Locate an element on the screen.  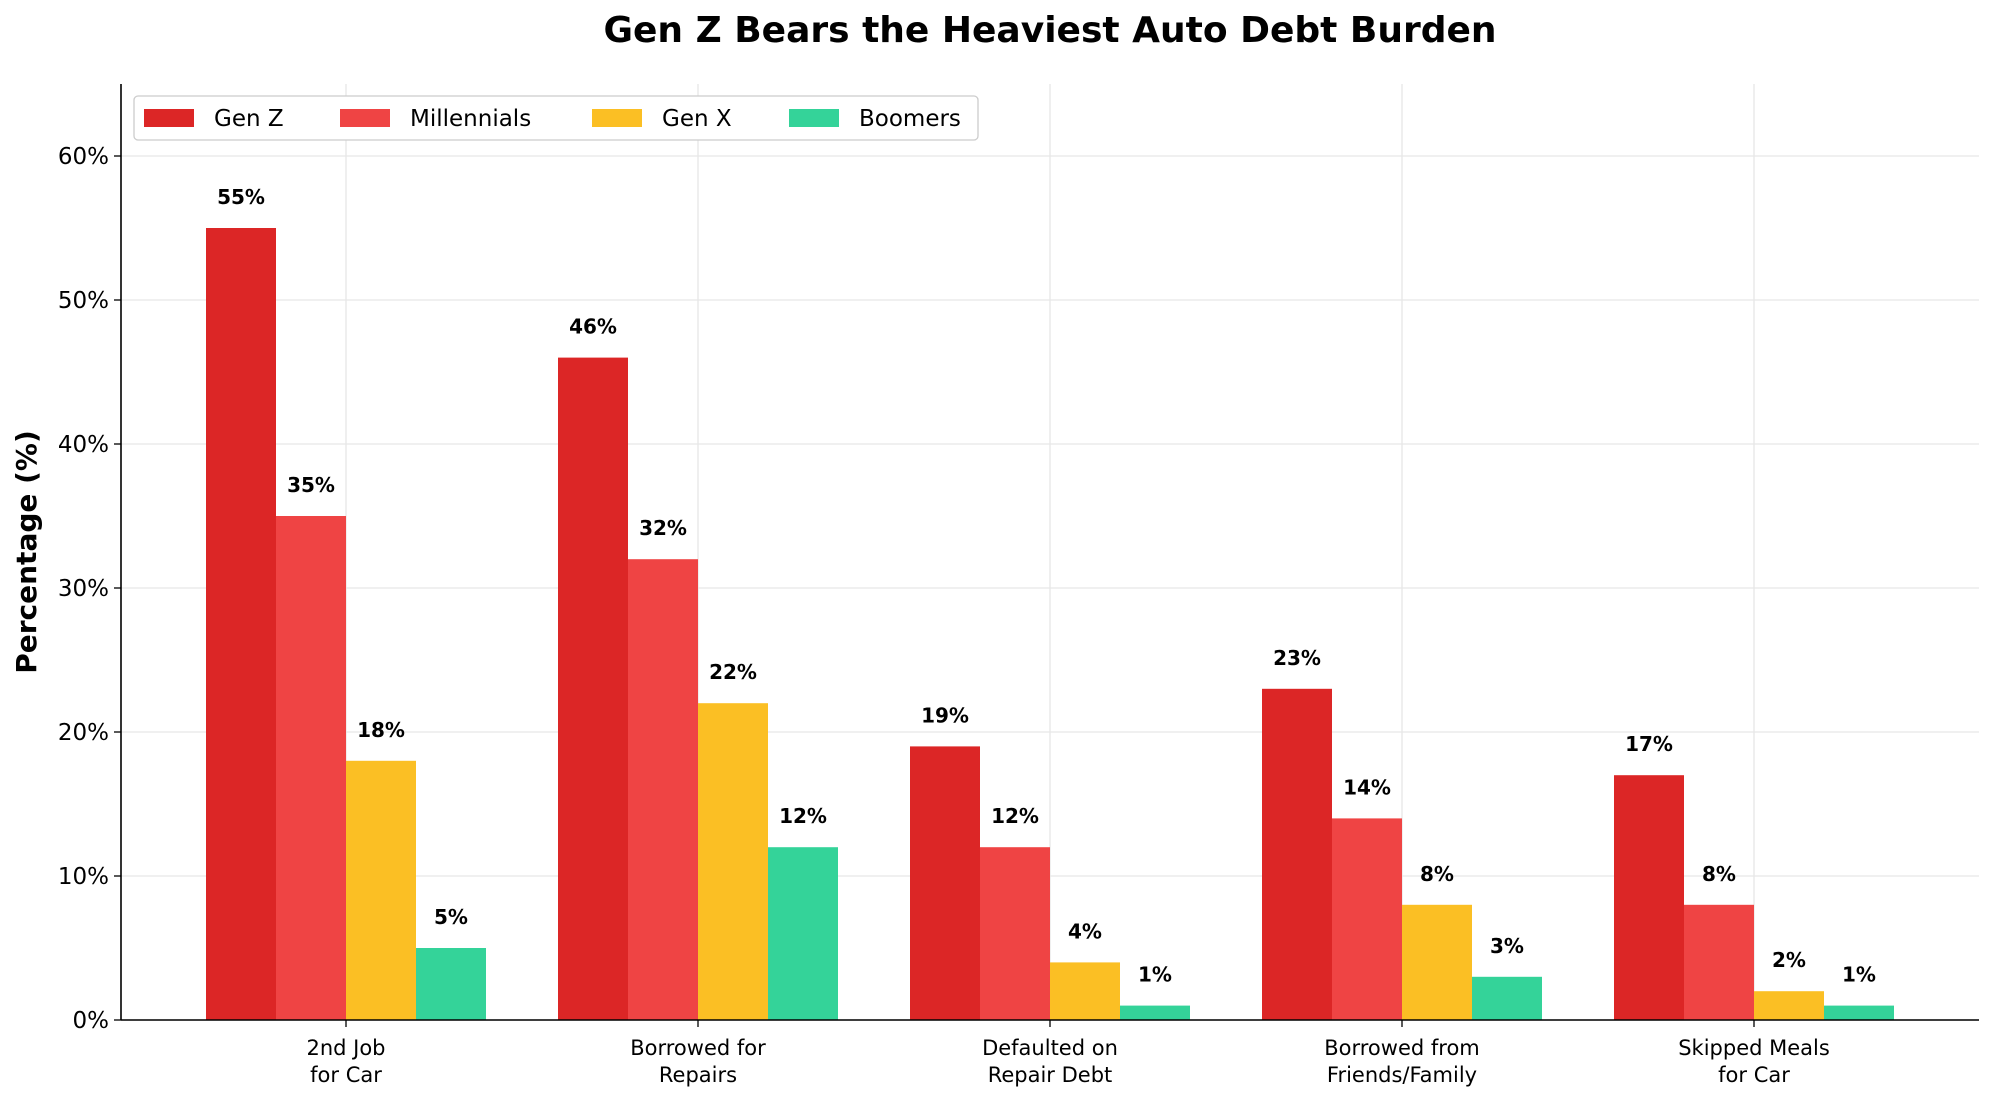
data-label: 23% is located at coordinates (1297, 658).